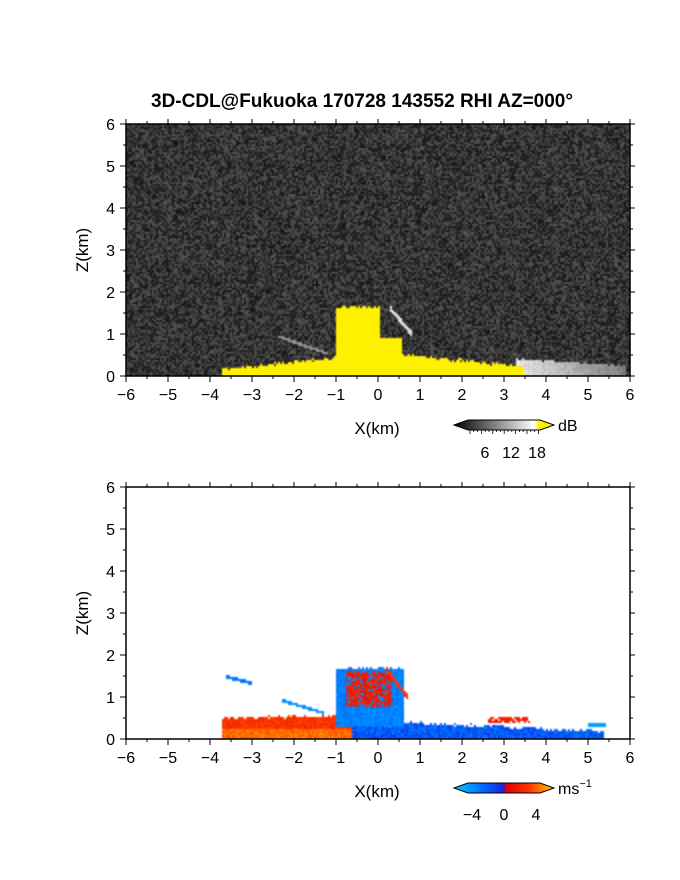 The height and width of the screenshot is (880, 680). Describe the element at coordinates (472, 815) in the screenshot. I see `velocity-colorbar-tick: −4` at that location.